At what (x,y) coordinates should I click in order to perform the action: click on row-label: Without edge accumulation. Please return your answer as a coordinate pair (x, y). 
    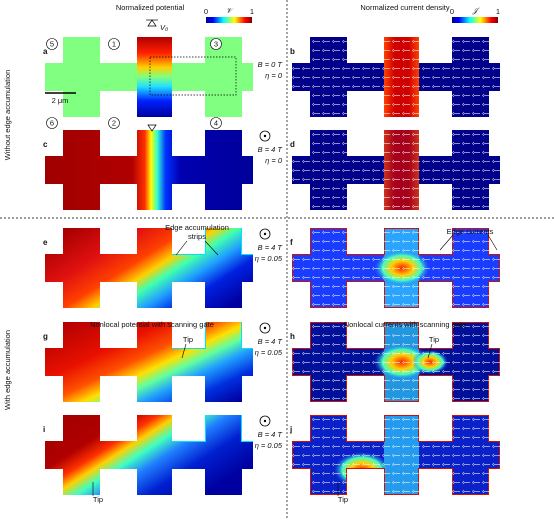
    Looking at the image, I should click on (7, 115).